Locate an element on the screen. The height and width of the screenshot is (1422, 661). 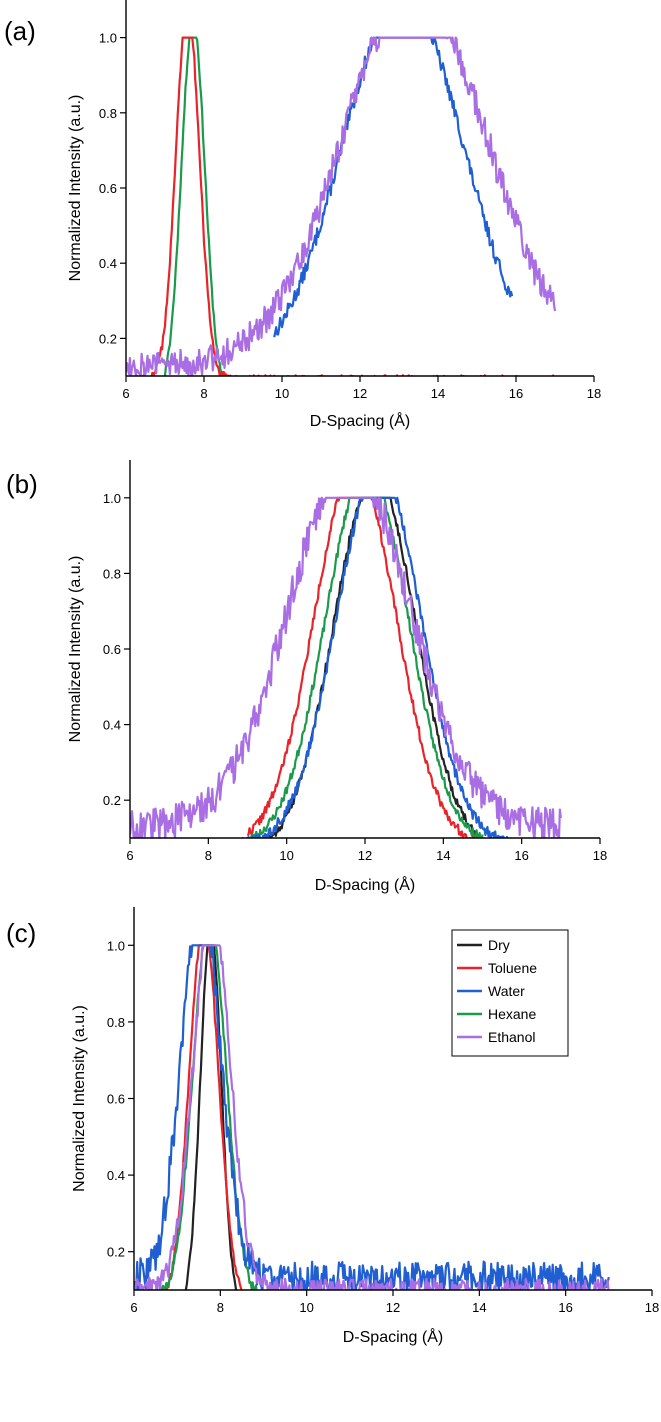
legend-label-dry: Dry is located at coordinates (499, 945).